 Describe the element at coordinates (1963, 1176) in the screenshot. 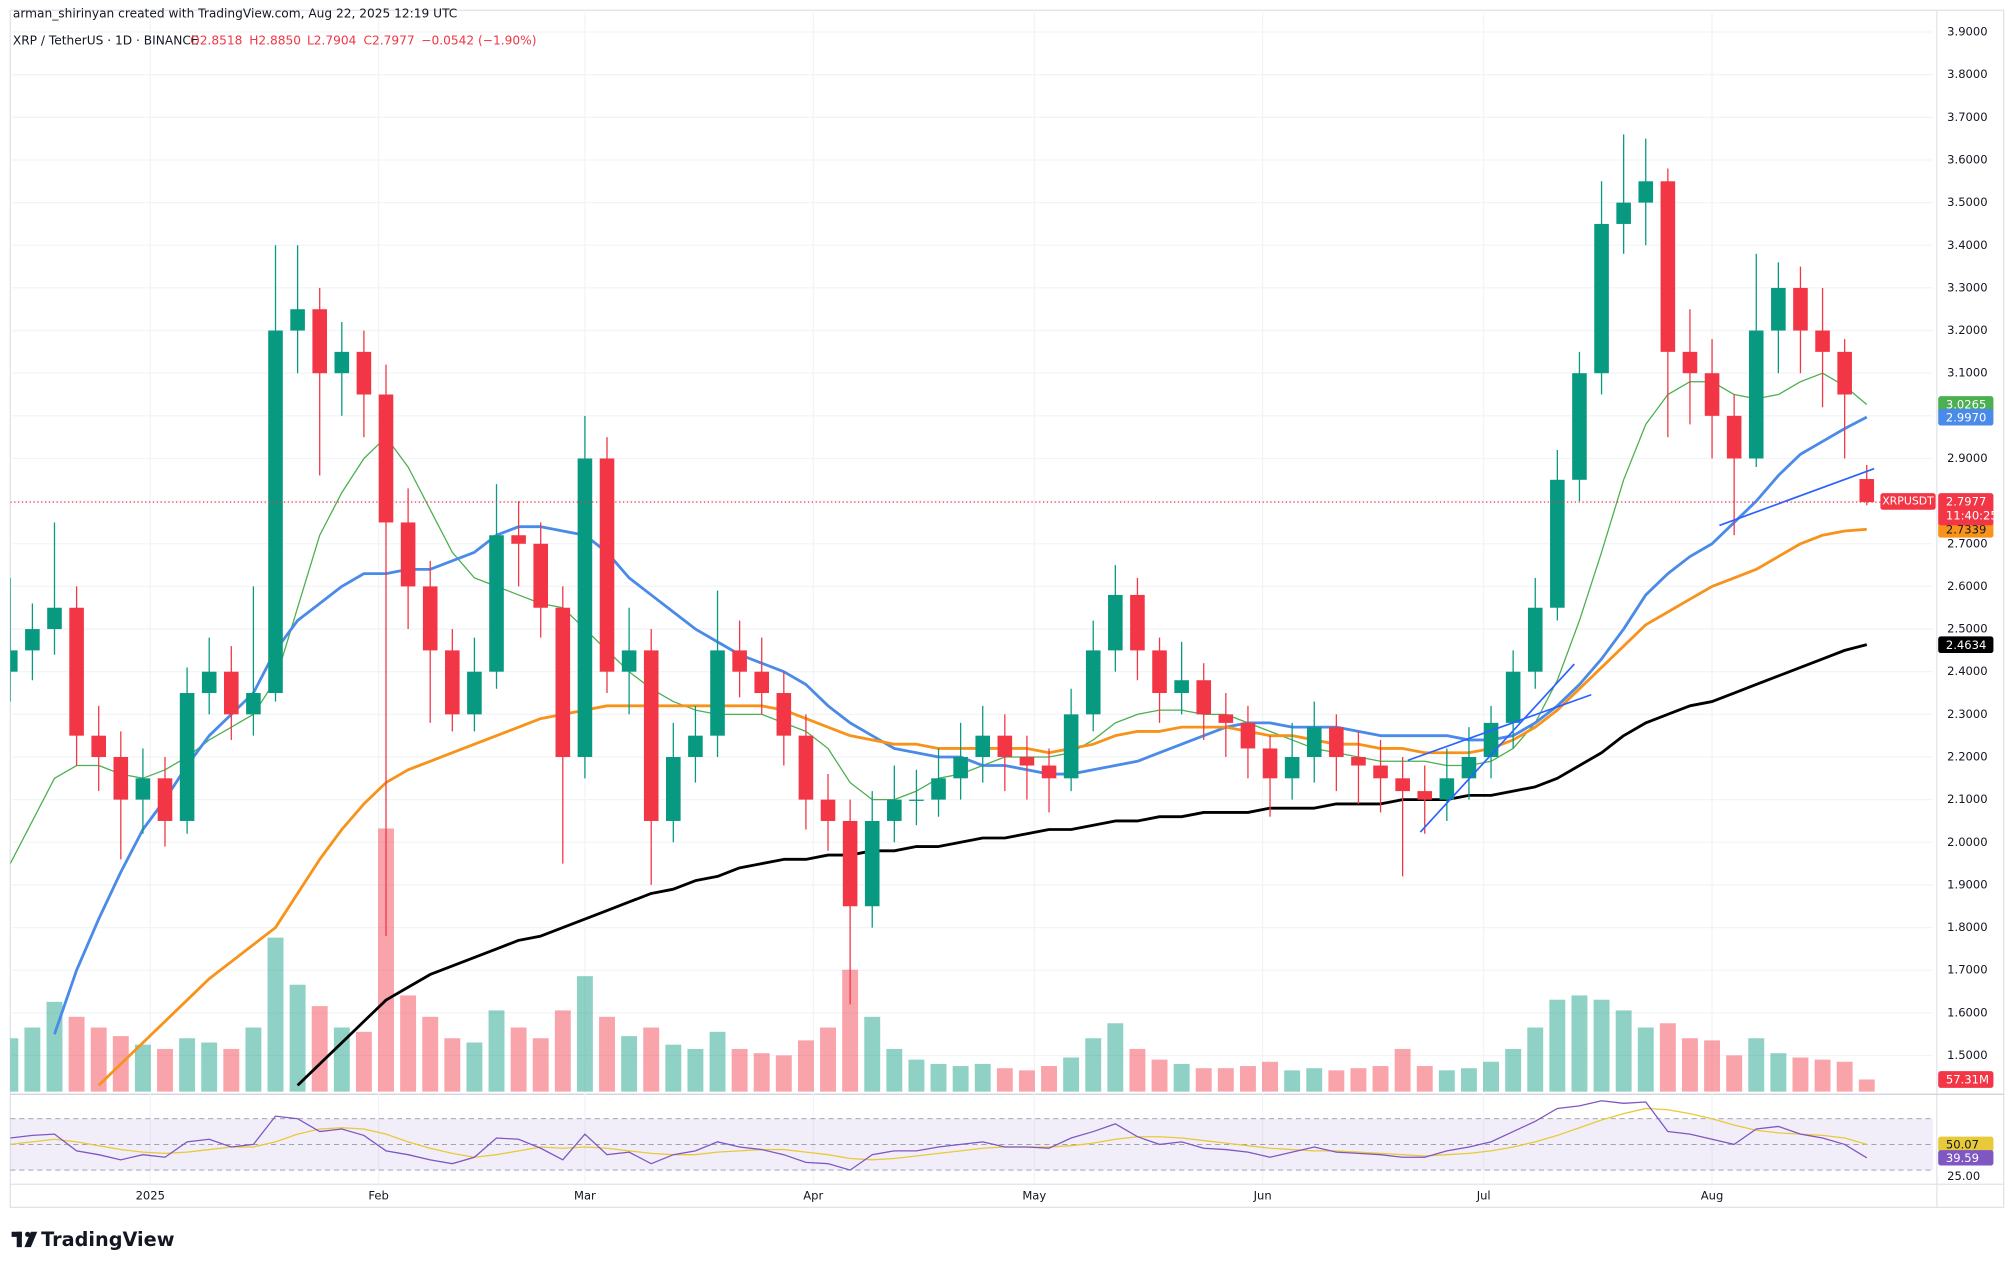

I see `rsi-tick-label: 25.00` at that location.